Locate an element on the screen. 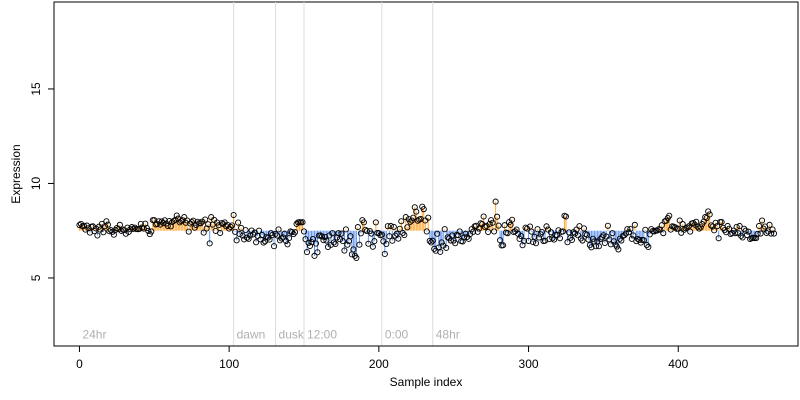 The width and height of the screenshot is (800, 400). y-axis: 5 10 15 is located at coordinates (42, 181).